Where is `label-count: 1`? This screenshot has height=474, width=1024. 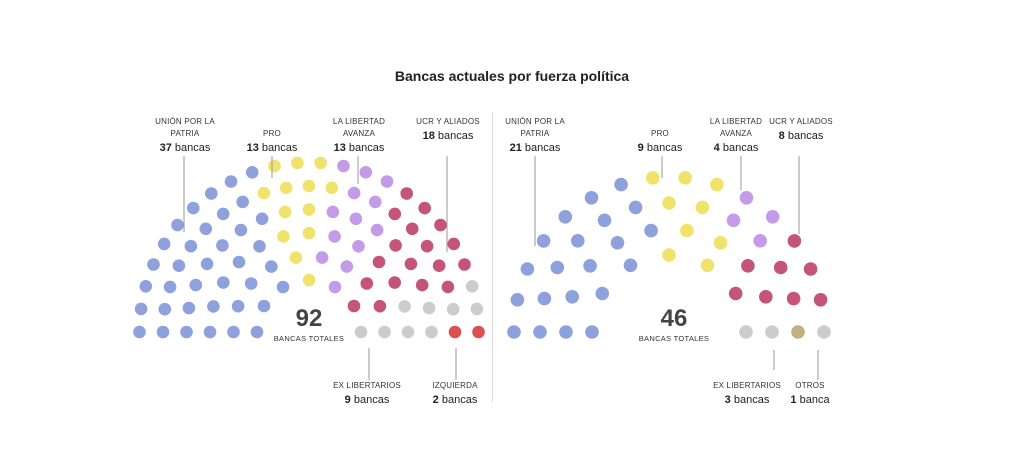 label-count: 1 is located at coordinates (793, 400).